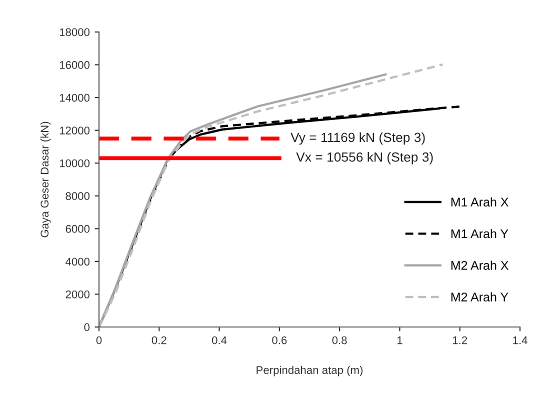 Image resolution: width=554 pixels, height=395 pixels. What do you see at coordinates (159, 340) in the screenshot?
I see `x-tick-label: 0.2` at bounding box center [159, 340].